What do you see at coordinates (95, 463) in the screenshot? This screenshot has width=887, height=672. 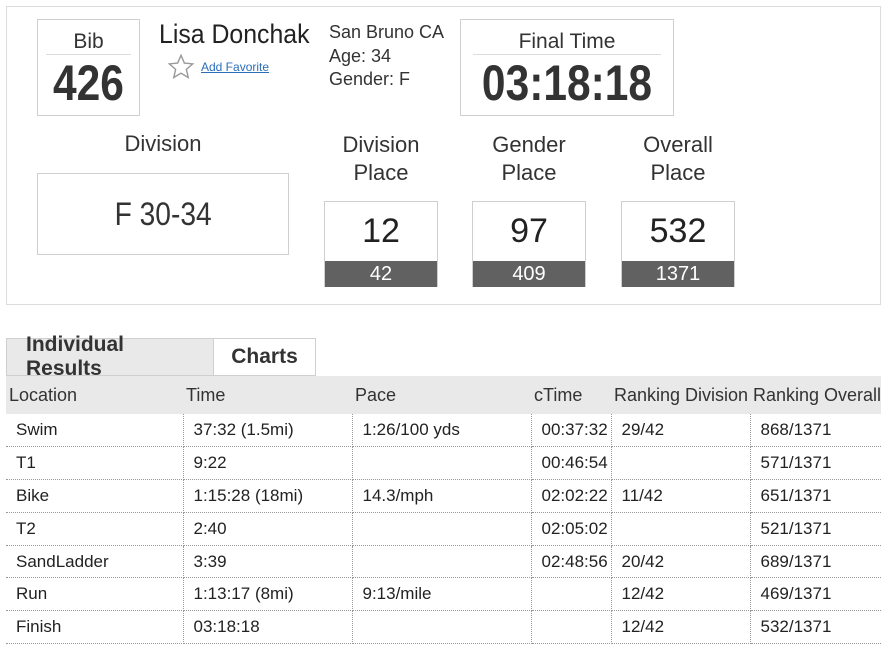 I see `cell-location: T1` at bounding box center [95, 463].